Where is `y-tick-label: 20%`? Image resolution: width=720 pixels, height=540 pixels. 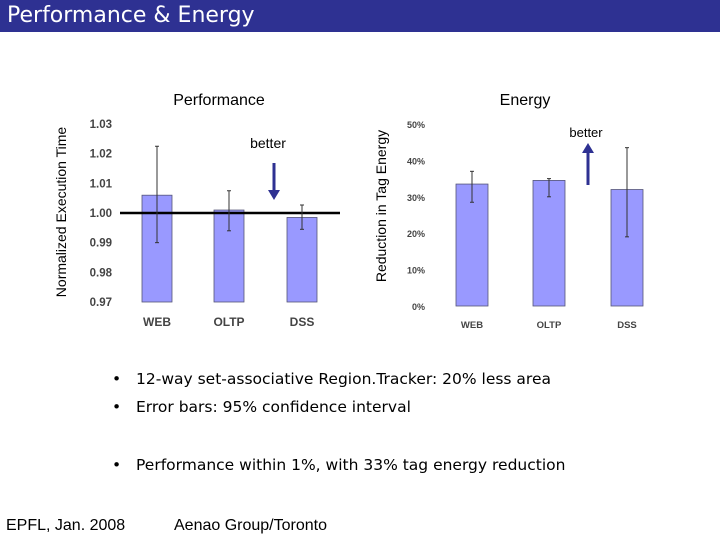
y-tick-label: 20% is located at coordinates (416, 234).